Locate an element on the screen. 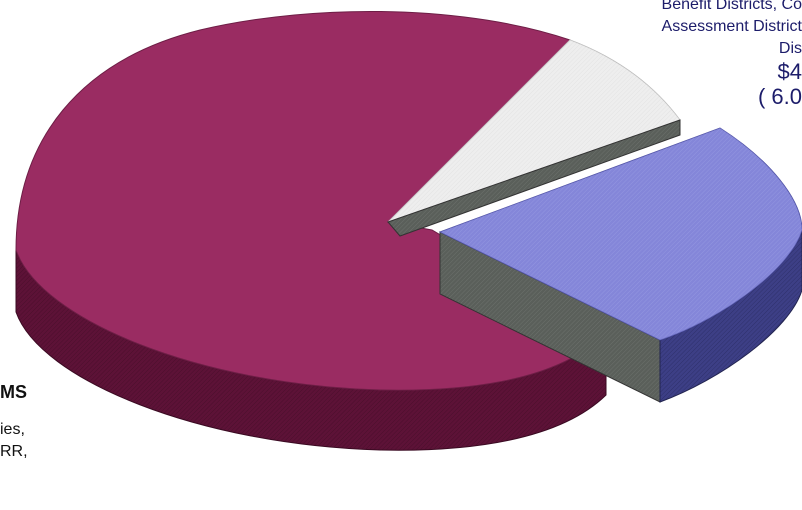  annotation-left-line-2: RR, is located at coordinates (14, 451).